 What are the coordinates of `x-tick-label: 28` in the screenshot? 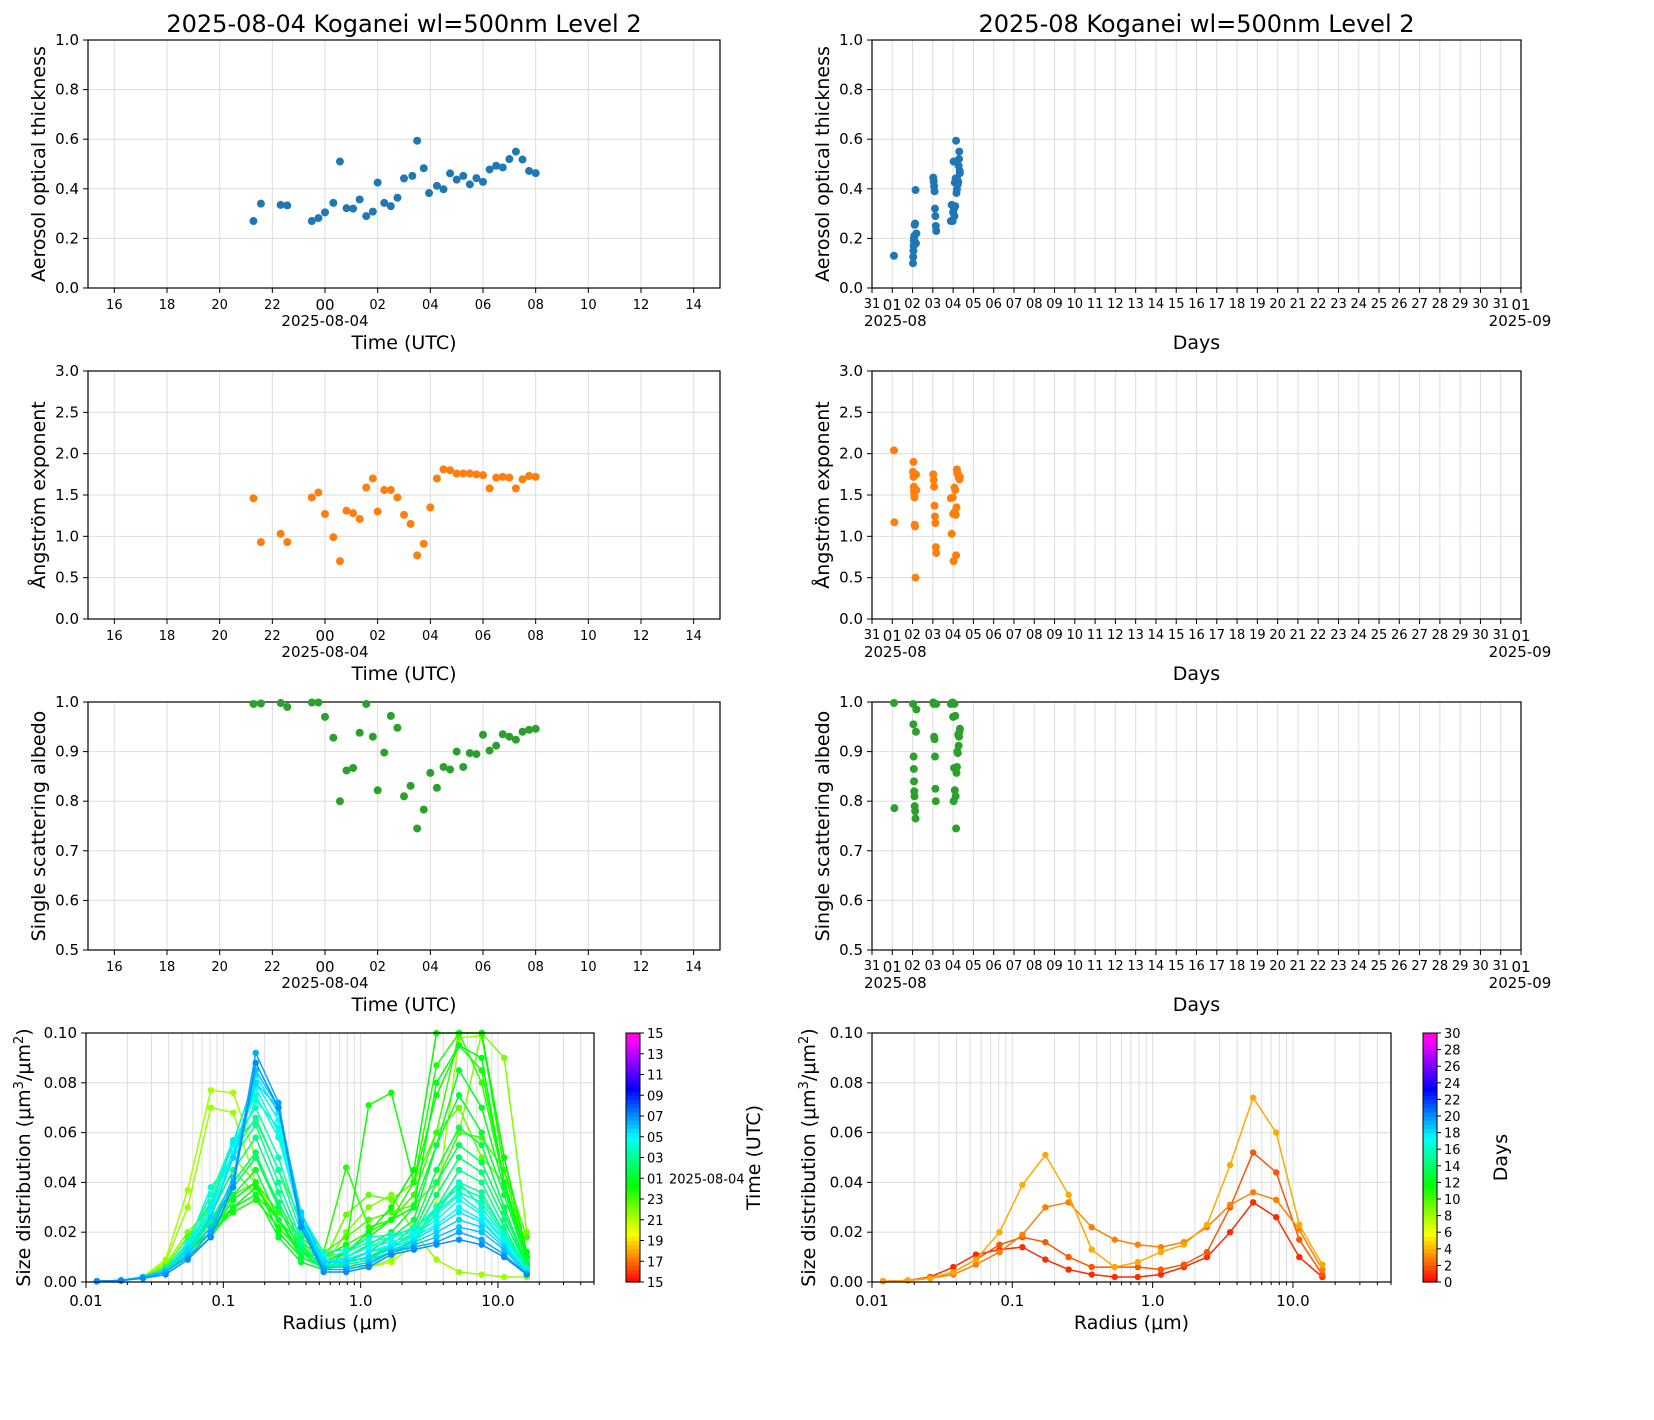 It's located at (1440, 966).